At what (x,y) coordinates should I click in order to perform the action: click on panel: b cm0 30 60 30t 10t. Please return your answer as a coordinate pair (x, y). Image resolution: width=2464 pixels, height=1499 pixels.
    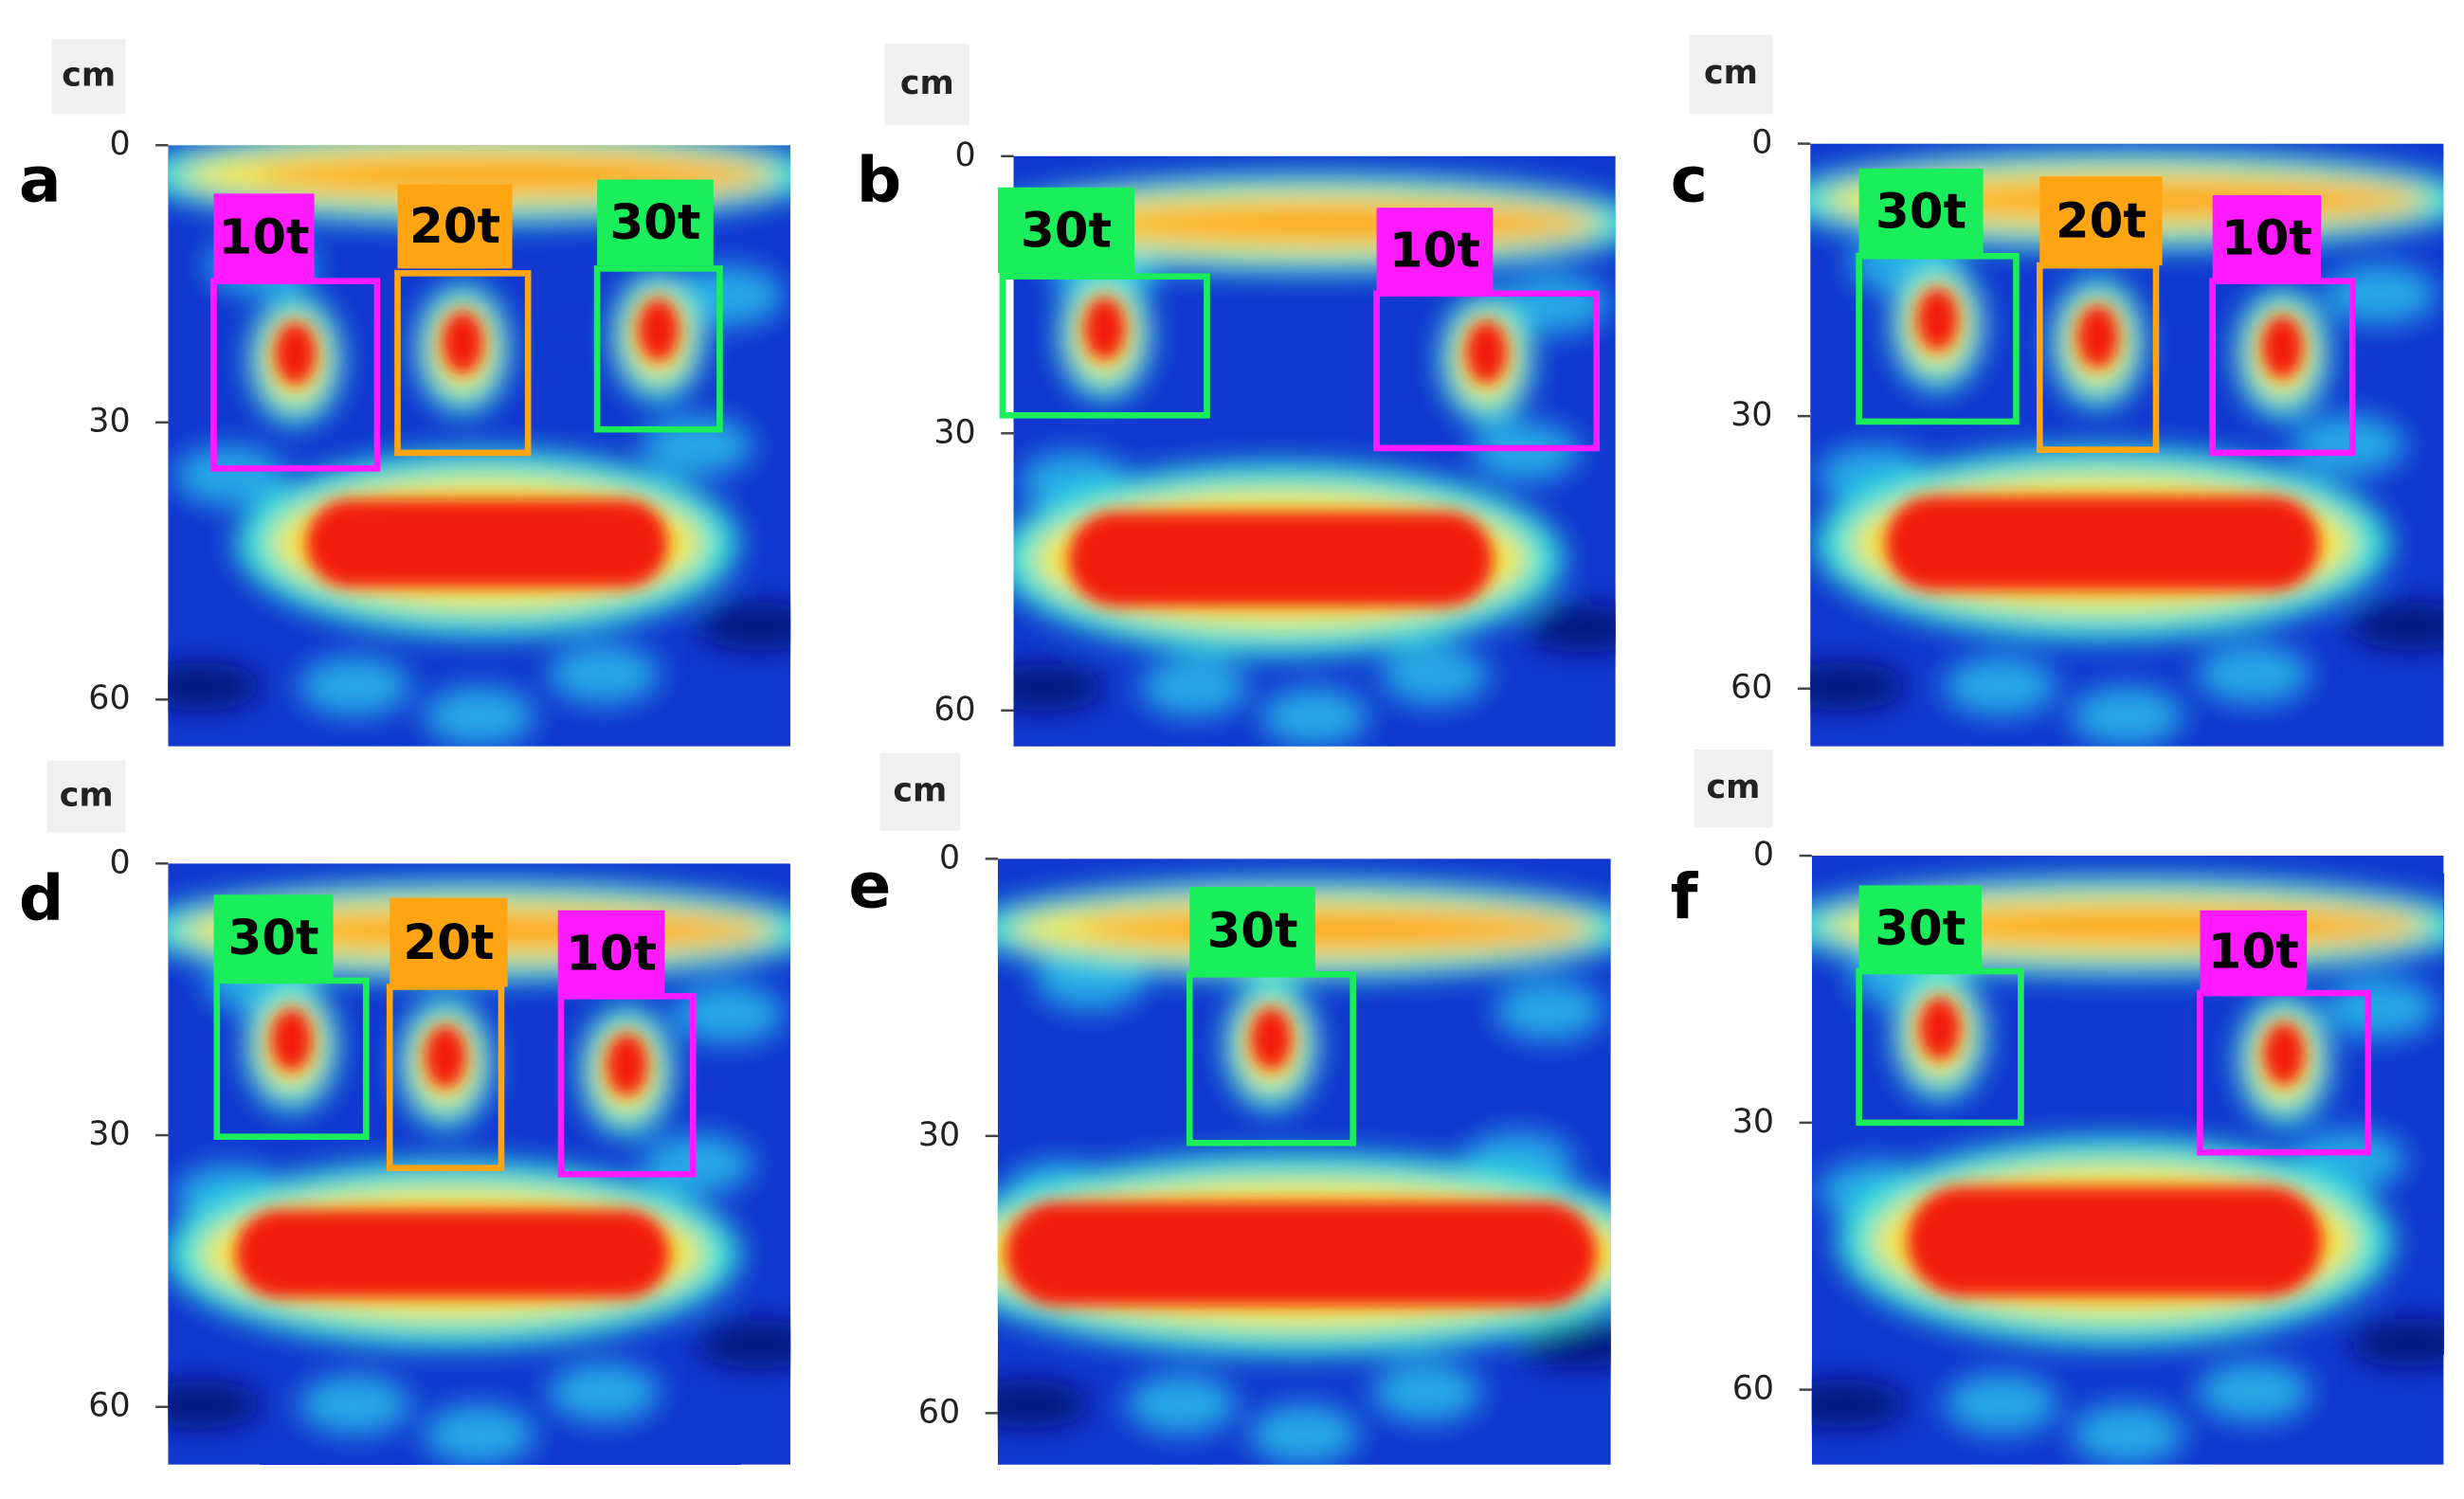
    Looking at the image, I should click on (1237, 395).